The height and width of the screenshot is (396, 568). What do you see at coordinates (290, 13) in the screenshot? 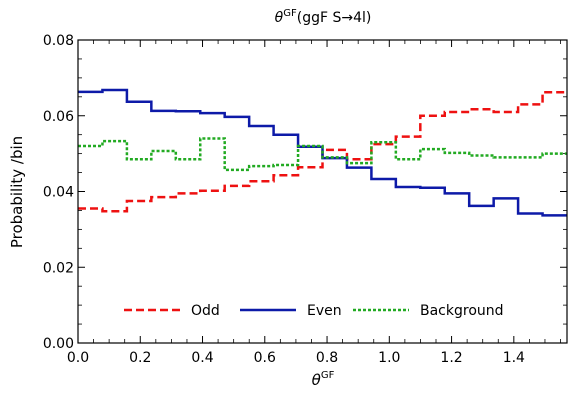
I see `title-superscript: GF` at bounding box center [290, 13].